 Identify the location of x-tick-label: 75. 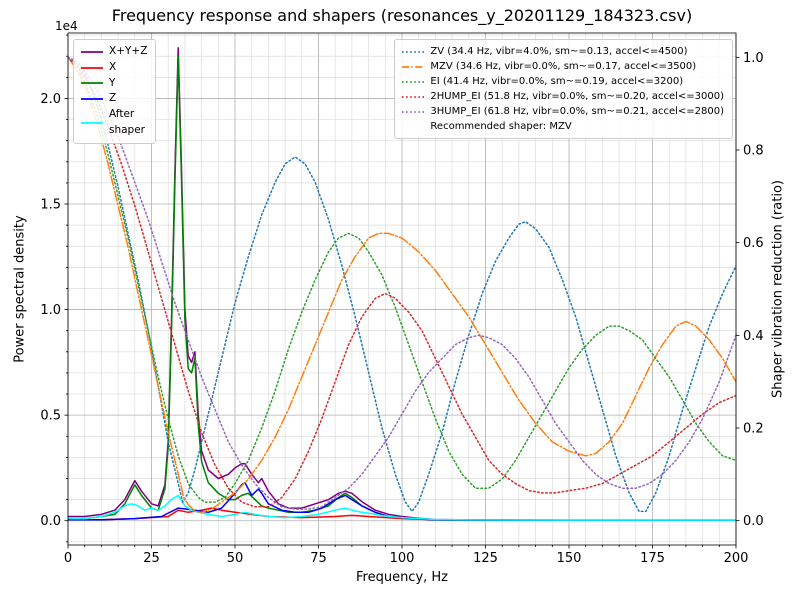
(318, 558).